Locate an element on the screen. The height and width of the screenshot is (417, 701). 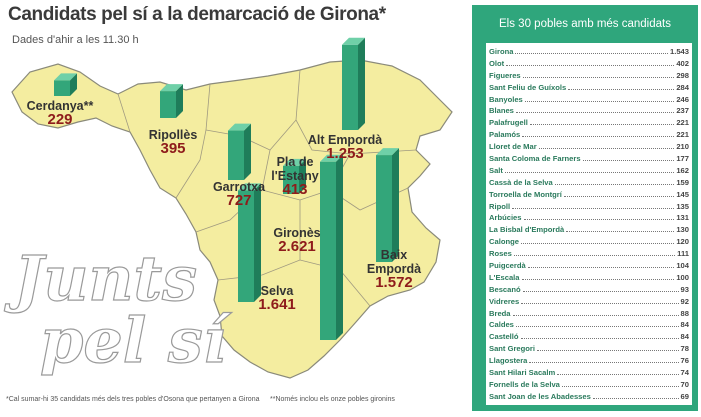
town: Calonge is located at coordinates (504, 242).